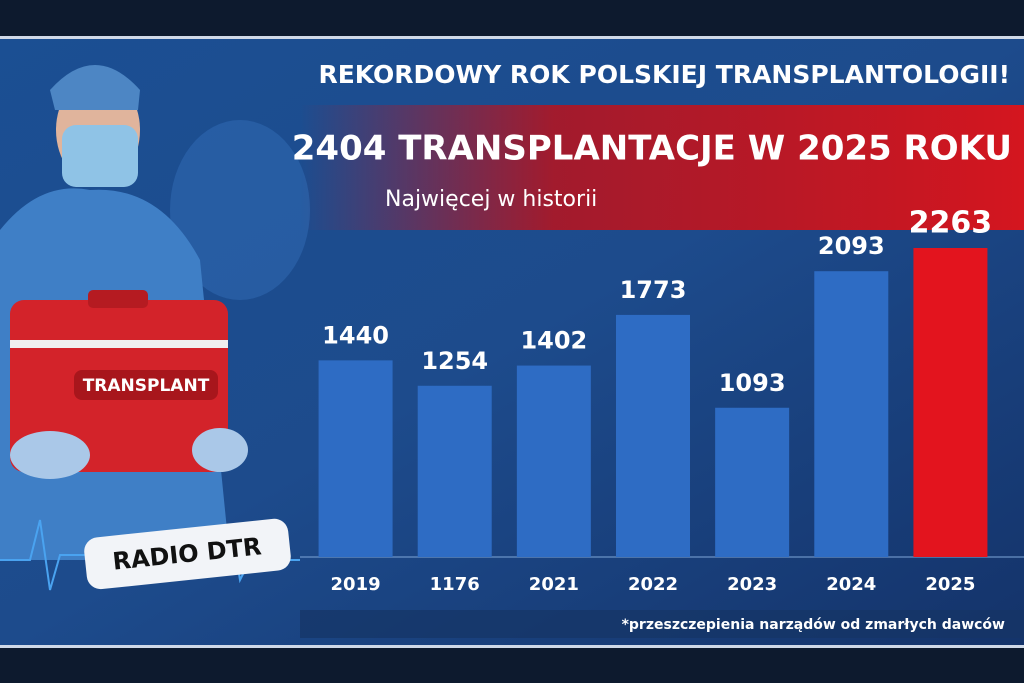  What do you see at coordinates (455, 584) in the screenshot?
I see `x-tick-label: 1176` at bounding box center [455, 584].